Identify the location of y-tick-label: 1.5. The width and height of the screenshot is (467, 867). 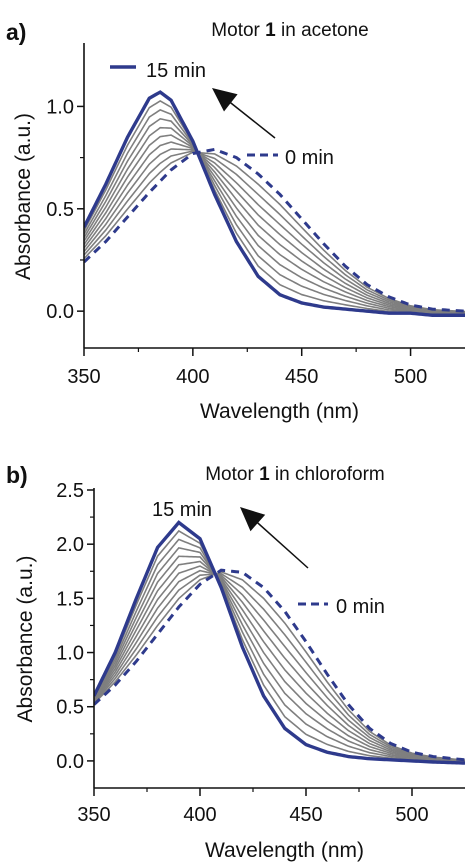
(70, 599).